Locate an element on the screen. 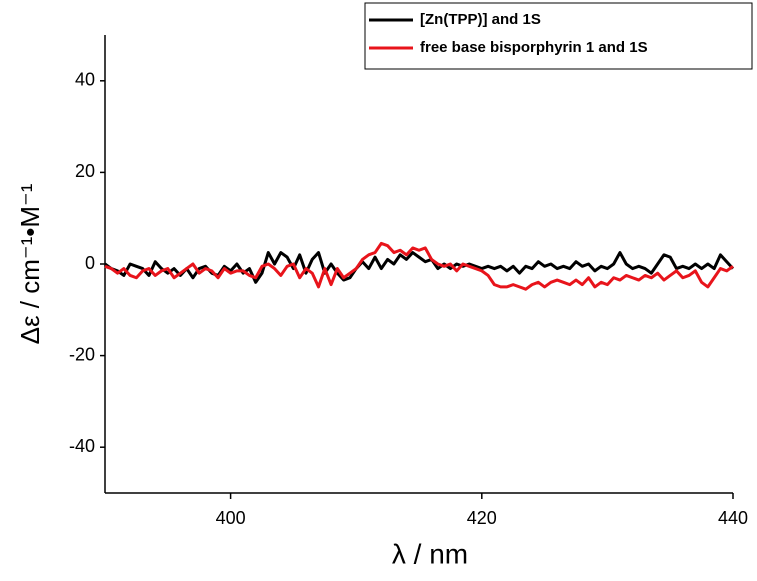 The image size is (757, 581). legend-box is located at coordinates (558, 36).